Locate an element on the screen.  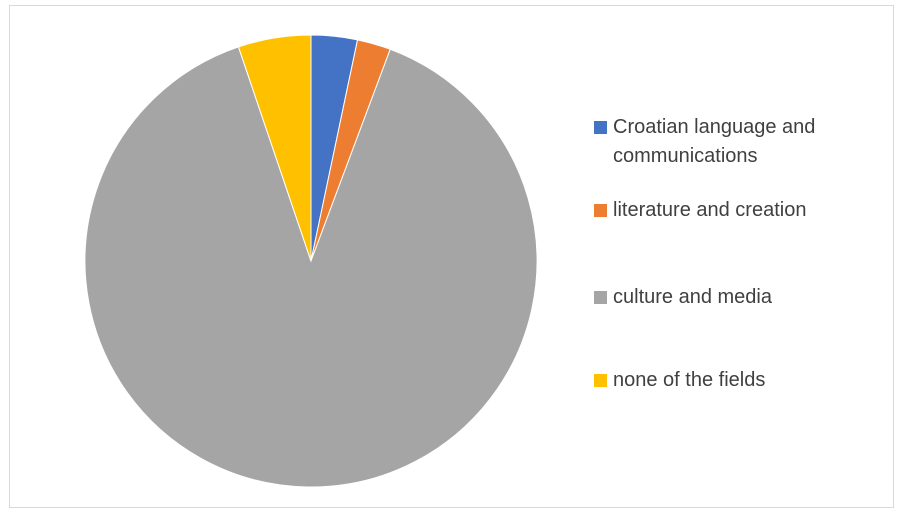
legend-entry-1: literature and creation is located at coordinates (733, 212).